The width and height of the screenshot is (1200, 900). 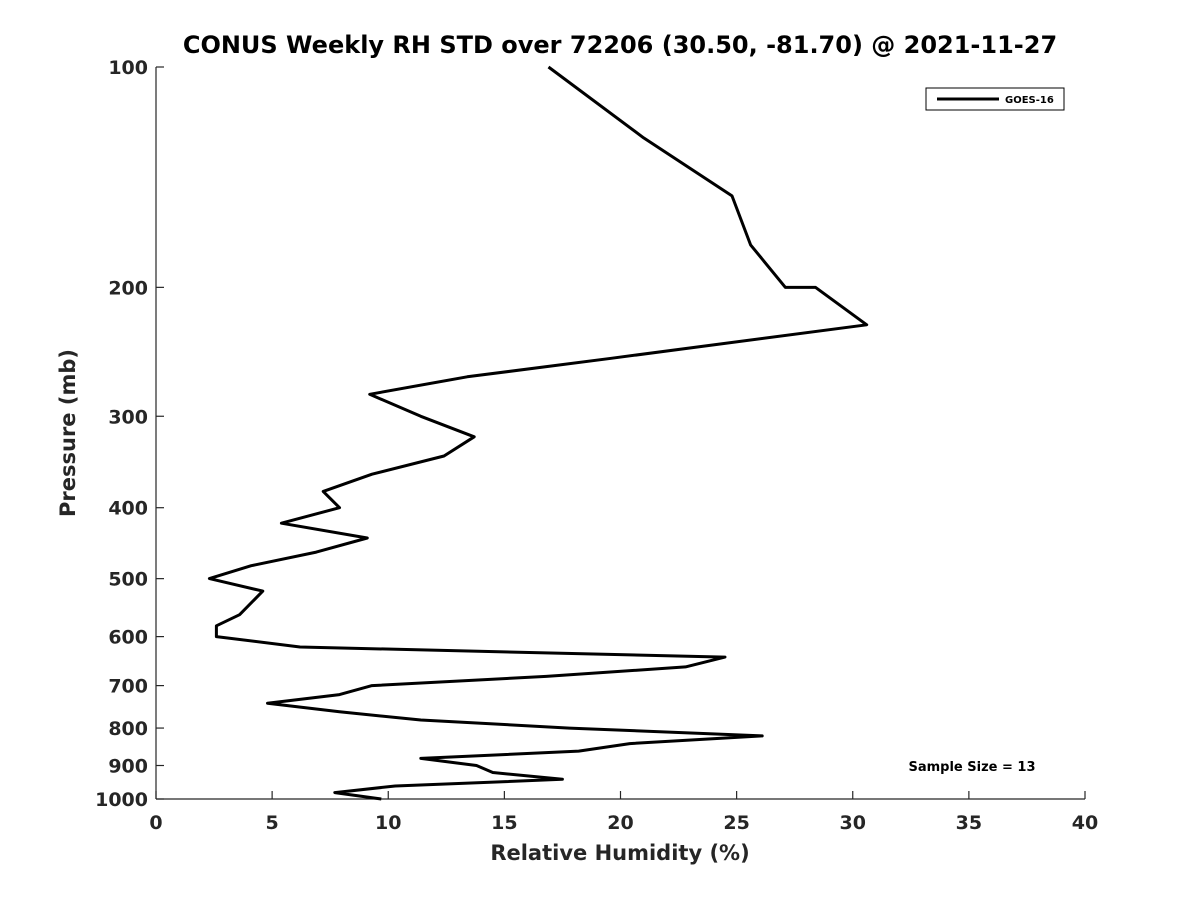 What do you see at coordinates (736, 823) in the screenshot?
I see `x-tick-label: 25` at bounding box center [736, 823].